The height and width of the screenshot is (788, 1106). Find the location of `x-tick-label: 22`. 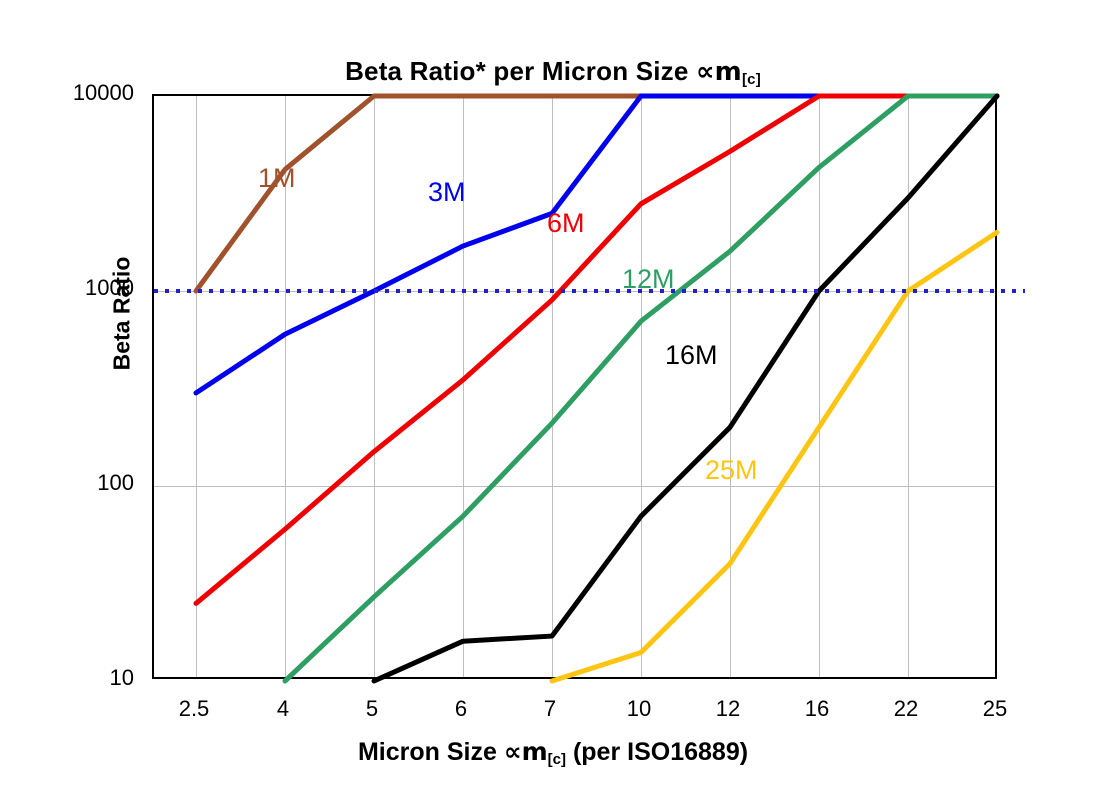

x-tick-label: 22 is located at coordinates (906, 708).